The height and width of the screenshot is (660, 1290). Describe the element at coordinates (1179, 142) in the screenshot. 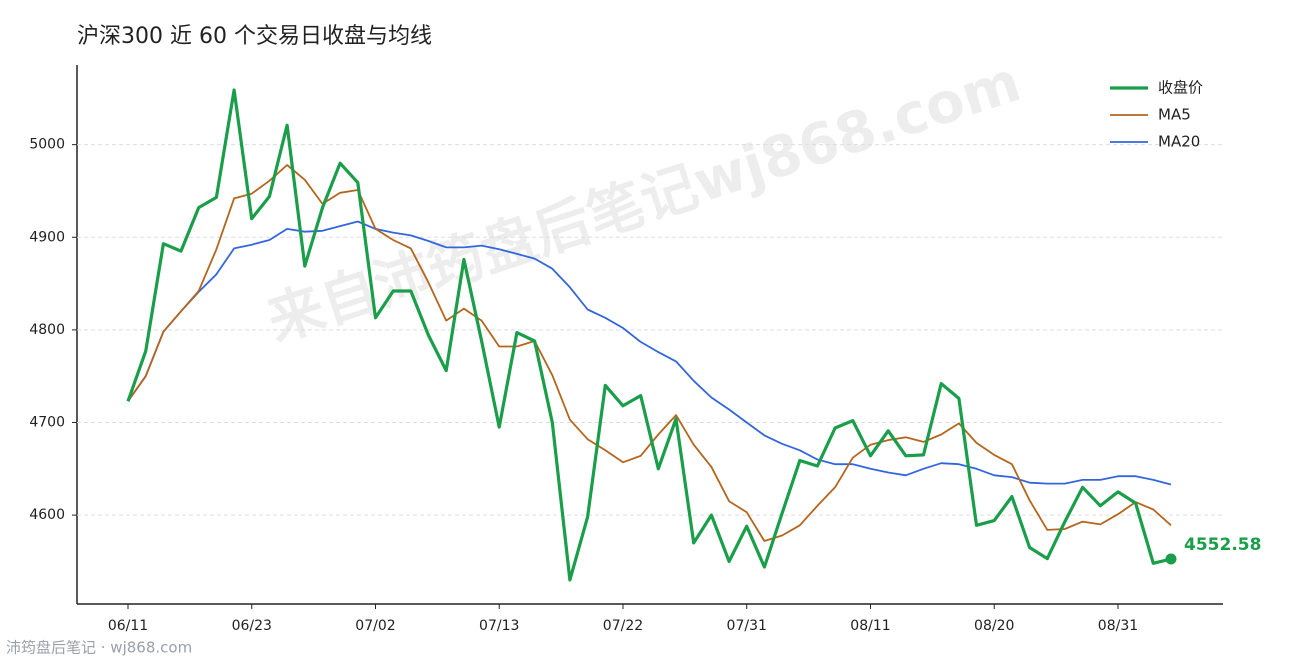

I see `legend-label: MA20` at that location.